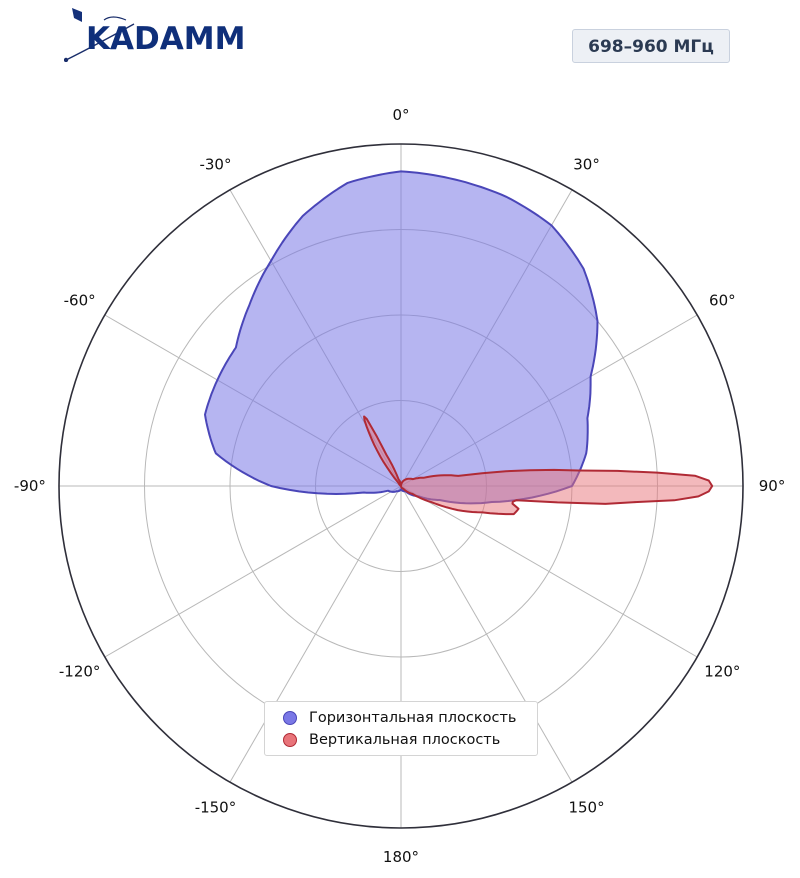  Describe the element at coordinates (586, 165) in the screenshot. I see `angle-tick-label: 30°` at that location.